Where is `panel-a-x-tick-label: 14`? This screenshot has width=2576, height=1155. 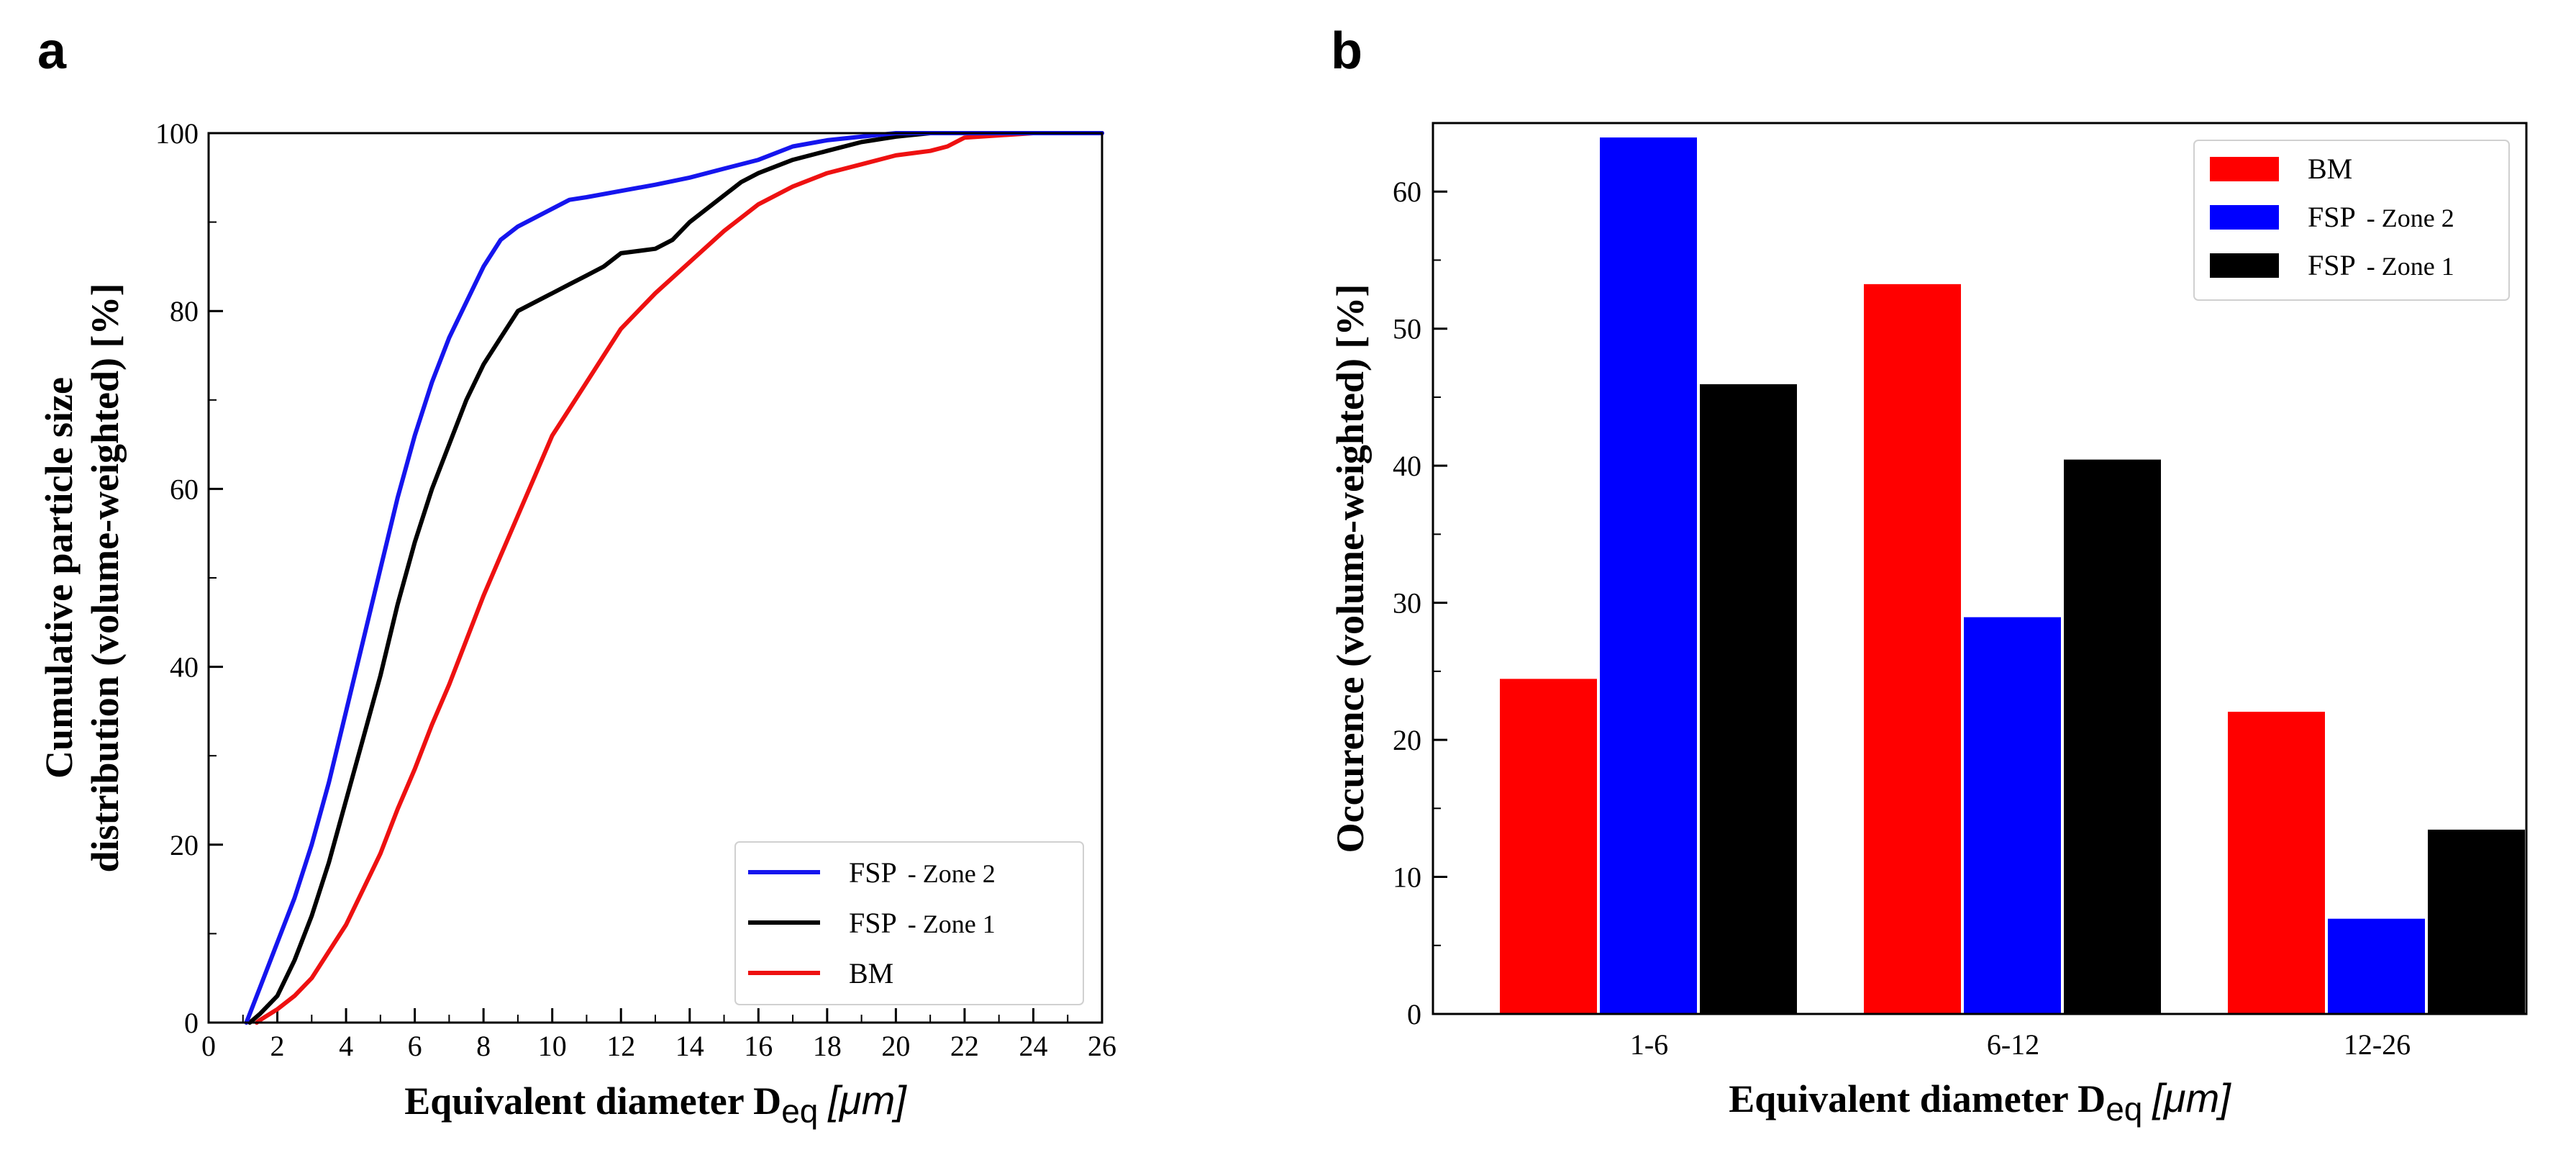
panel-a-x-tick-label: 14 is located at coordinates (689, 1046).